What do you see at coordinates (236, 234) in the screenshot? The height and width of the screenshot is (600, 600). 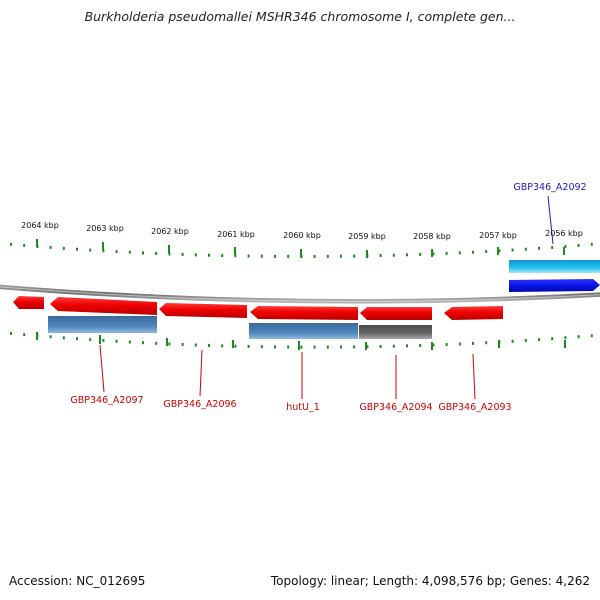 I see `tick-label: 2061 kbp` at bounding box center [236, 234].